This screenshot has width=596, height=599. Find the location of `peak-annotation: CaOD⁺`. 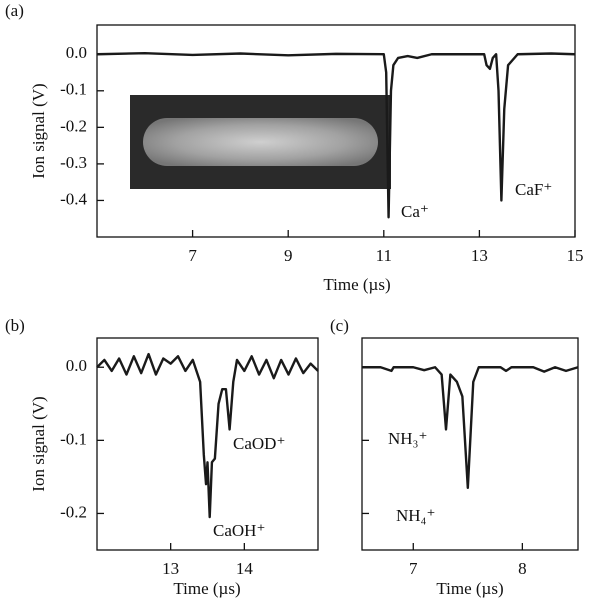

peak-annotation: CaOD⁺ is located at coordinates (259, 443).